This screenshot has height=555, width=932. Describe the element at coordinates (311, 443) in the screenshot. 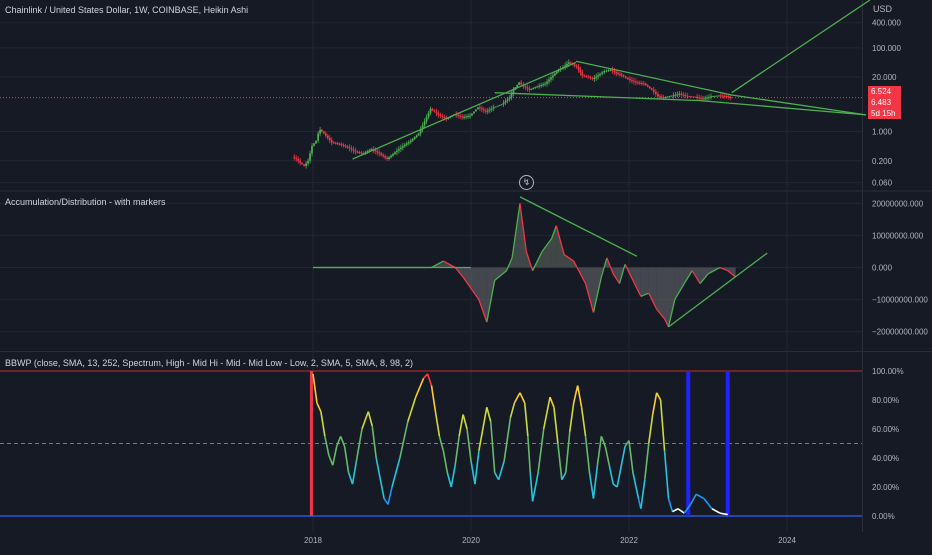

I see `bbwp-extreme-high-bar` at that location.